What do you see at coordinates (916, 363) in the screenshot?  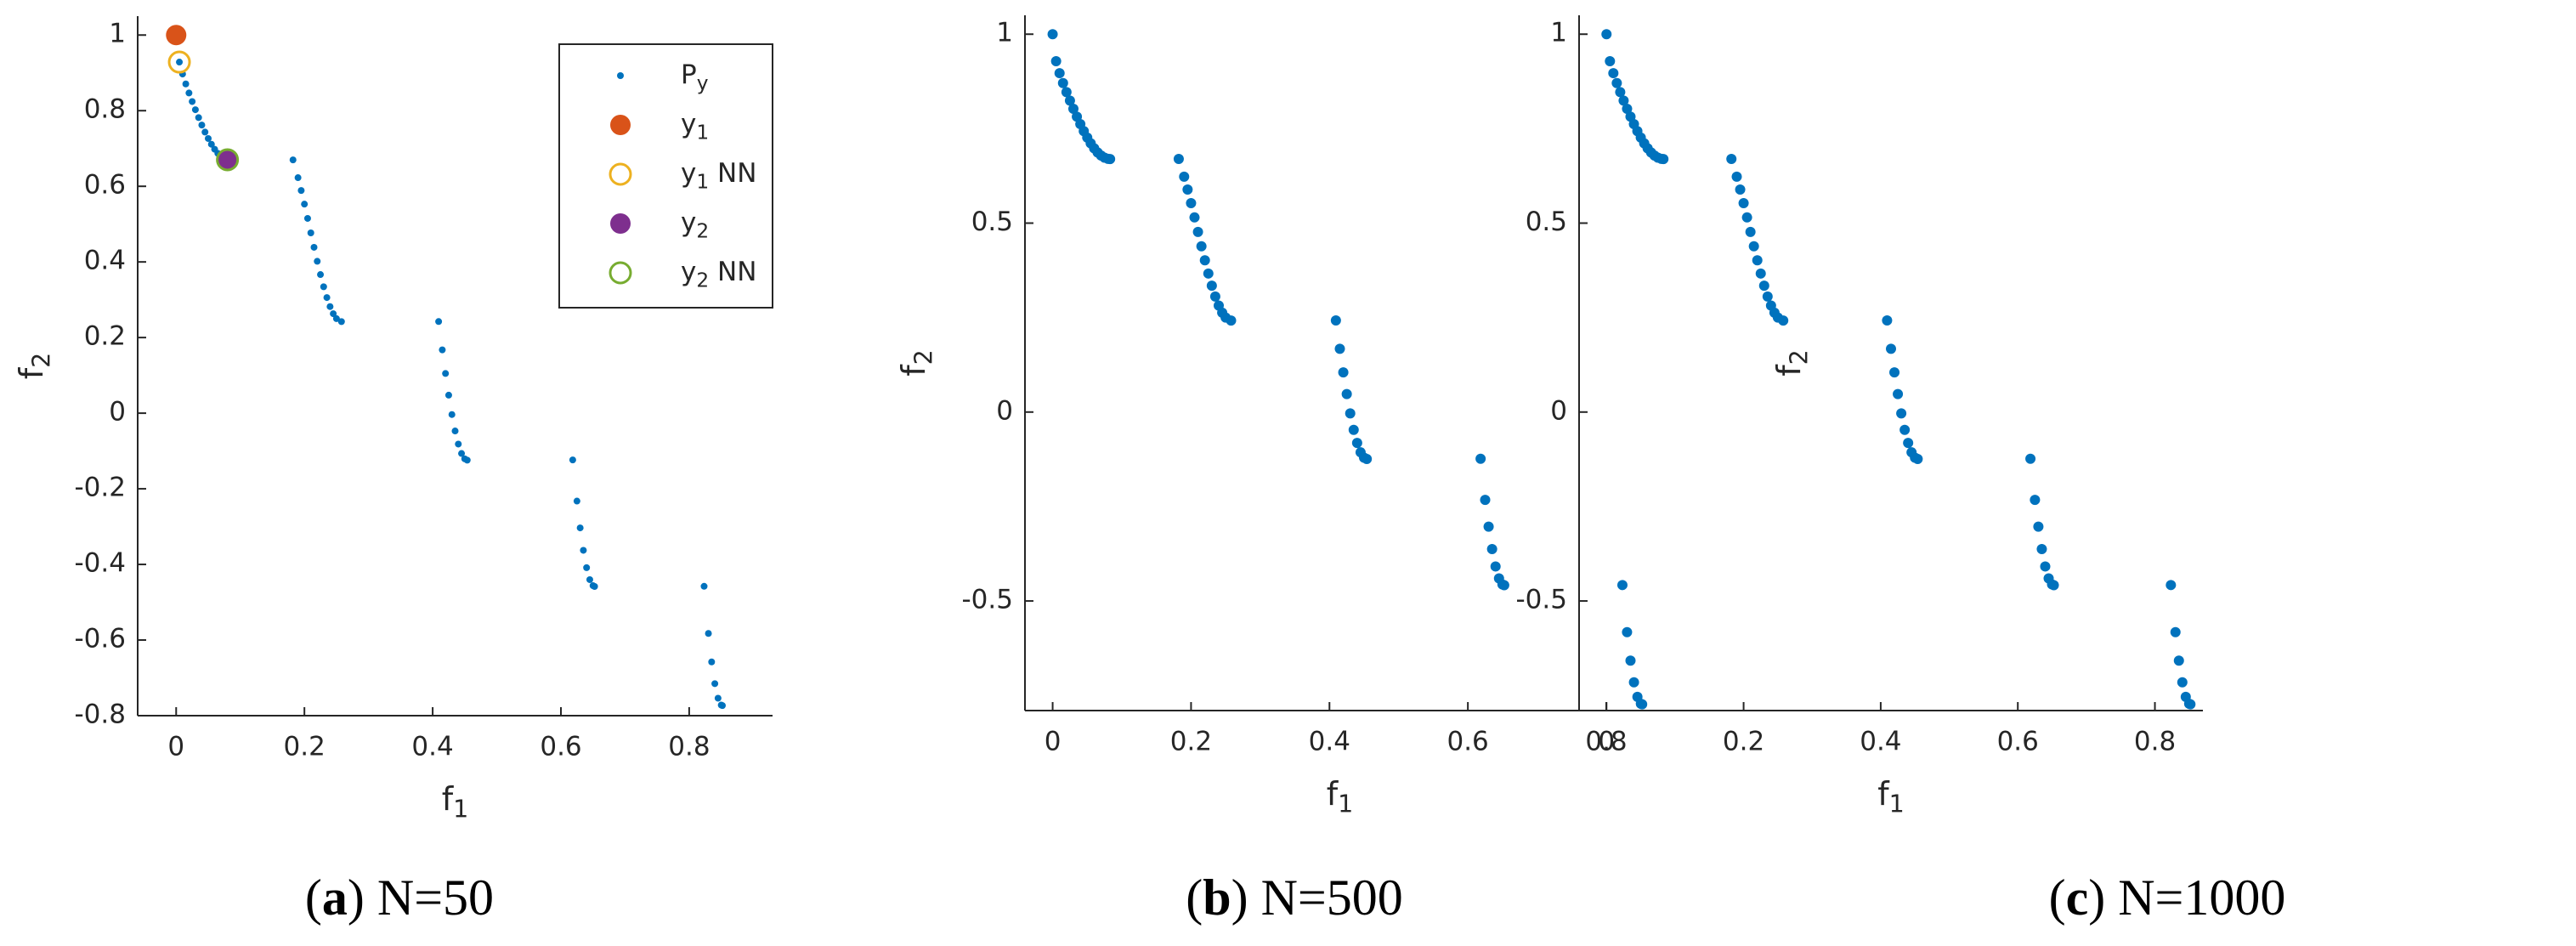 I see `y-axis-label: f2` at bounding box center [916, 363].